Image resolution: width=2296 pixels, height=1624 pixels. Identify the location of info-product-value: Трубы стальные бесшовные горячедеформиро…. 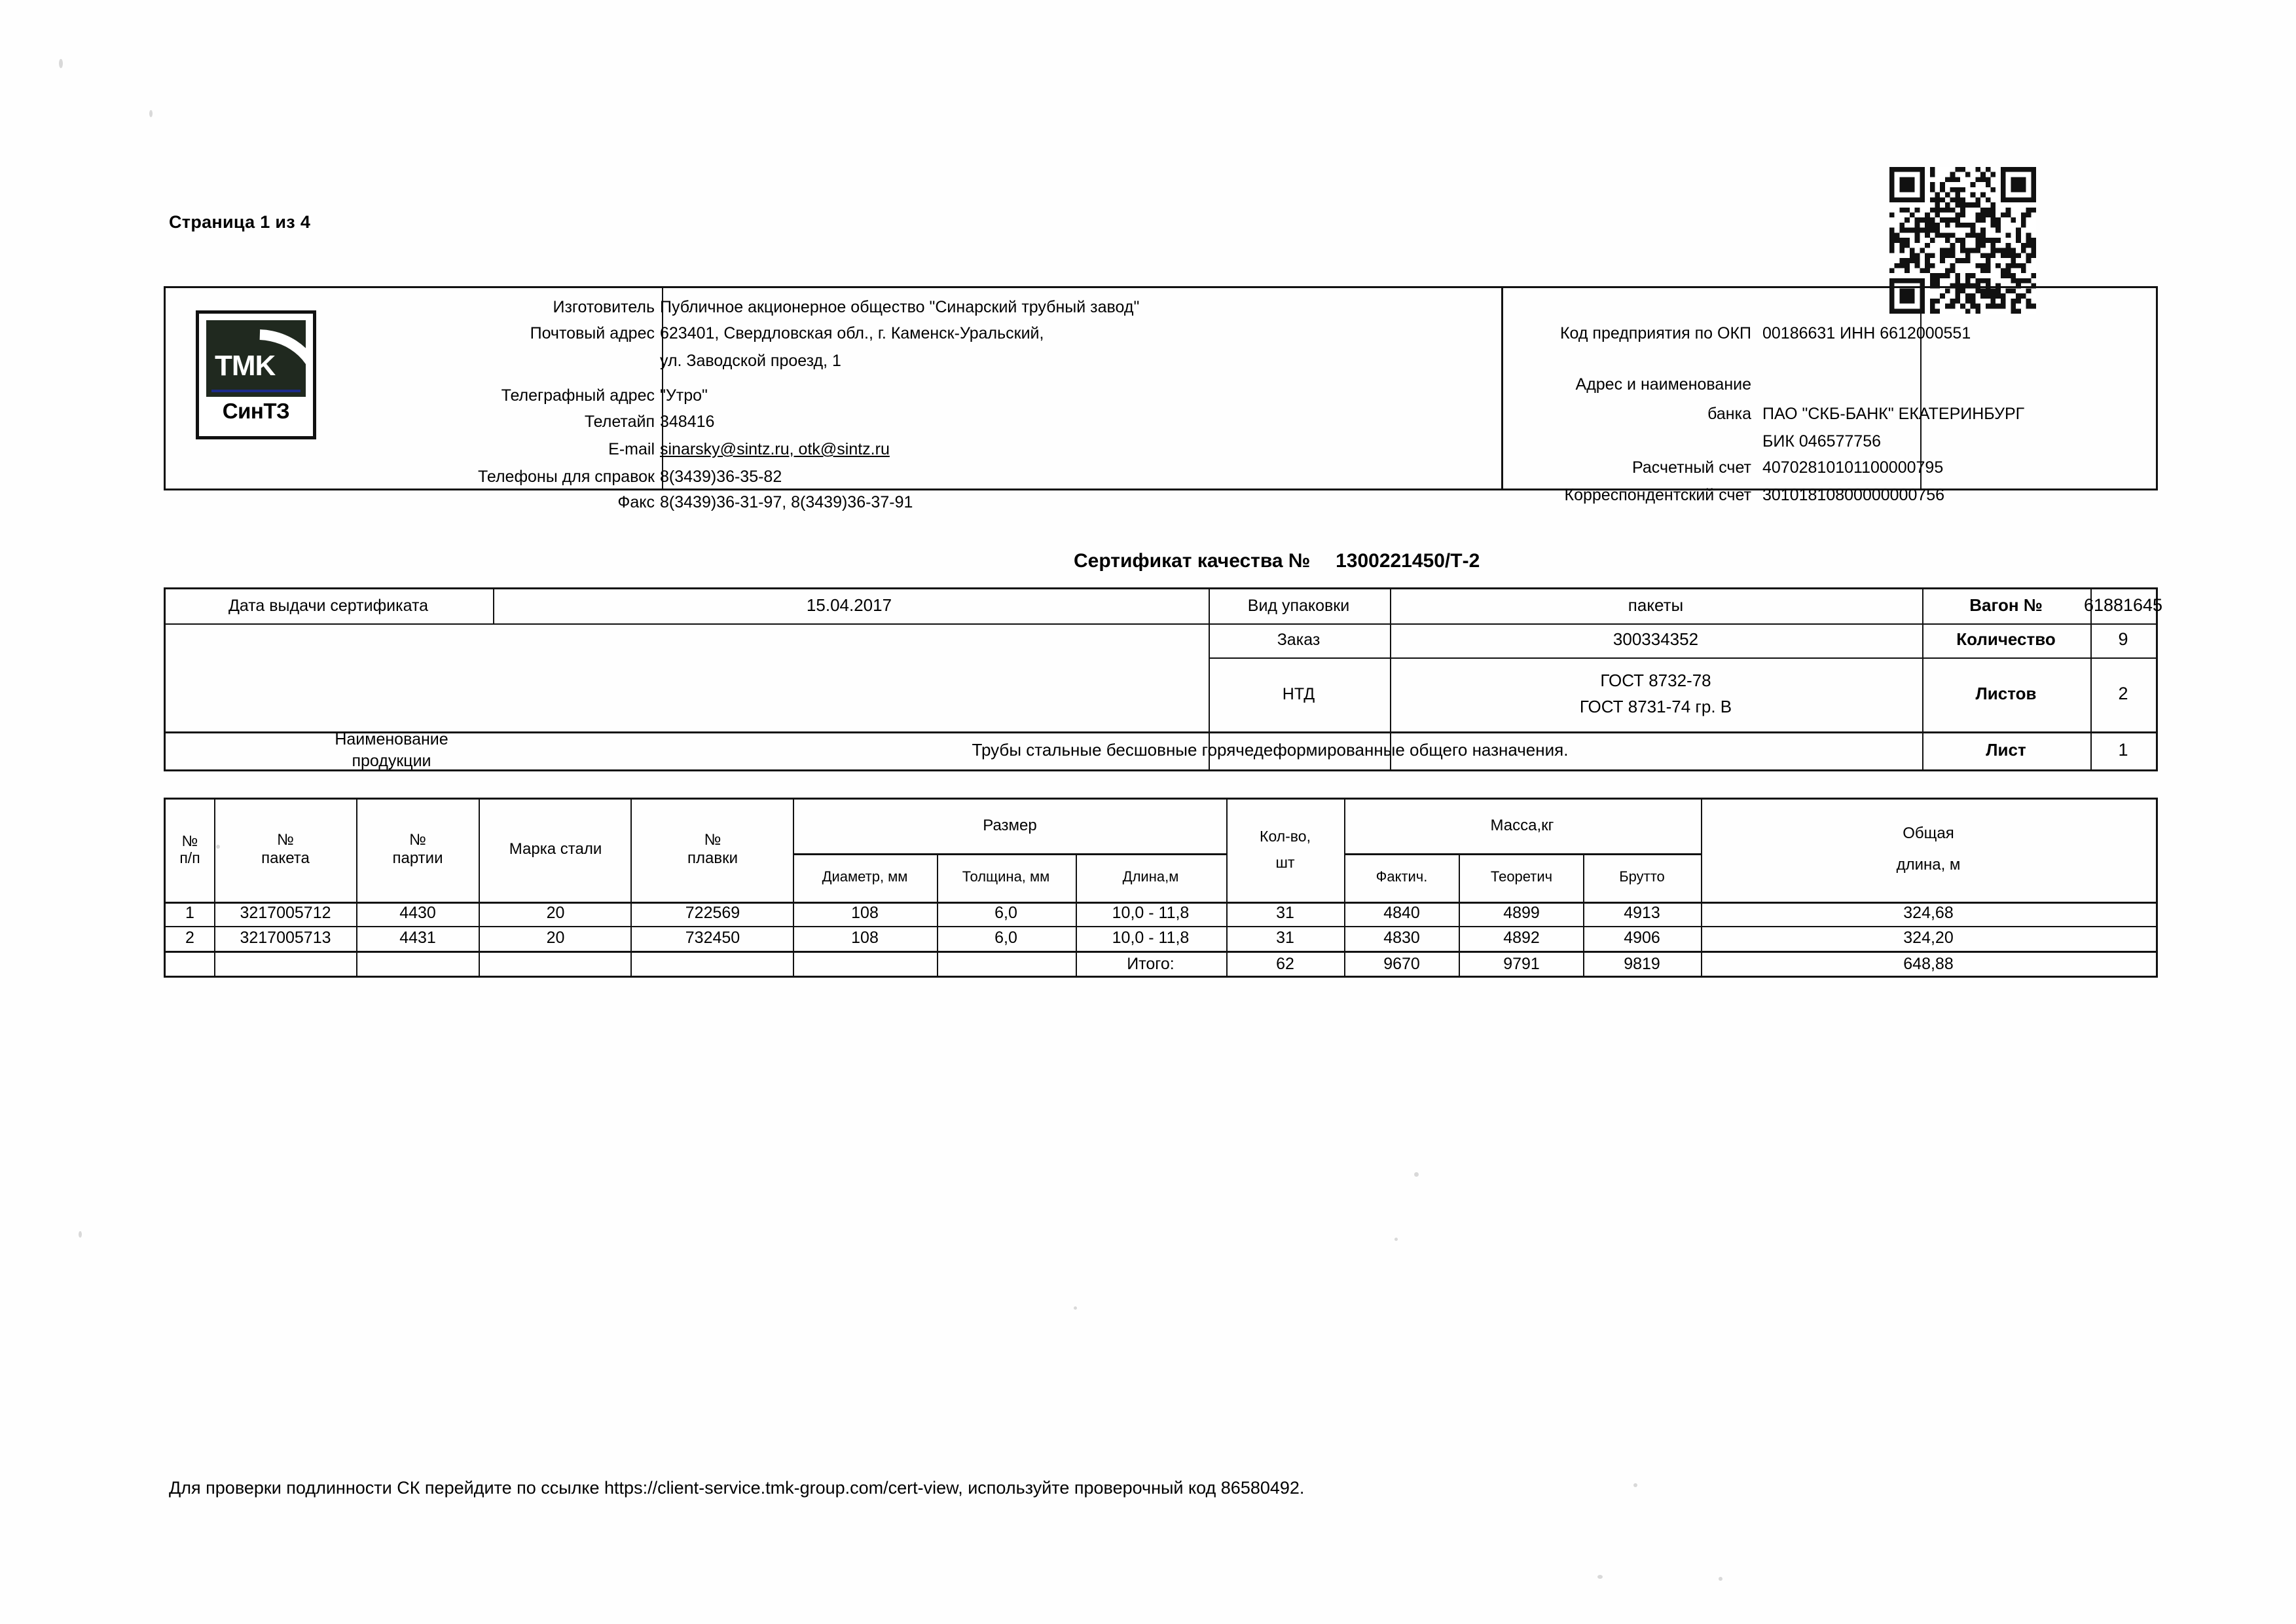
(1270, 750).